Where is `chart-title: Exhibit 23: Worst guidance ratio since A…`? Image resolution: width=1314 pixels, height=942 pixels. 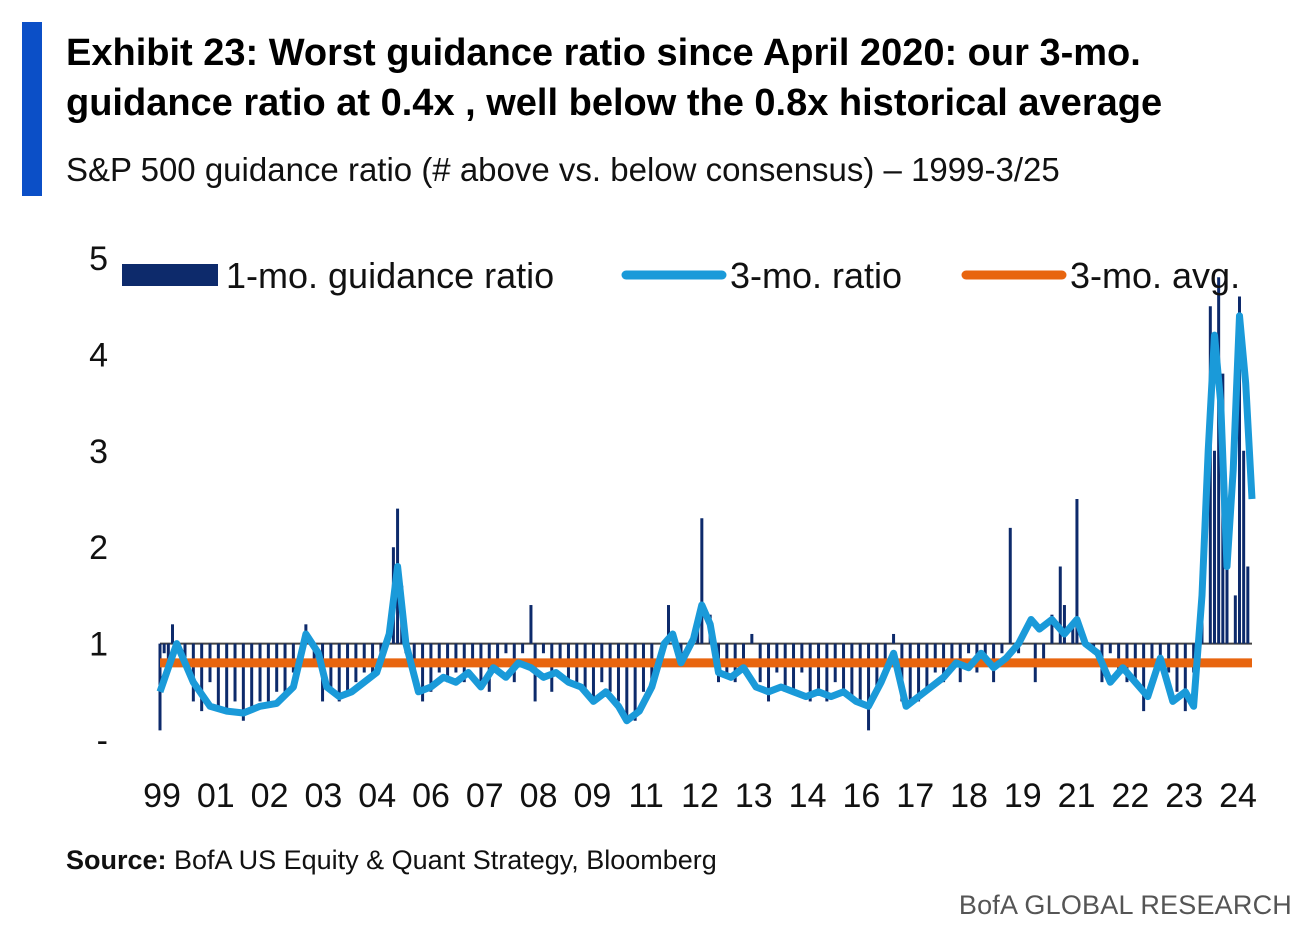
chart-title: Exhibit 23: Worst guidance ratio since A… is located at coordinates (614, 78).